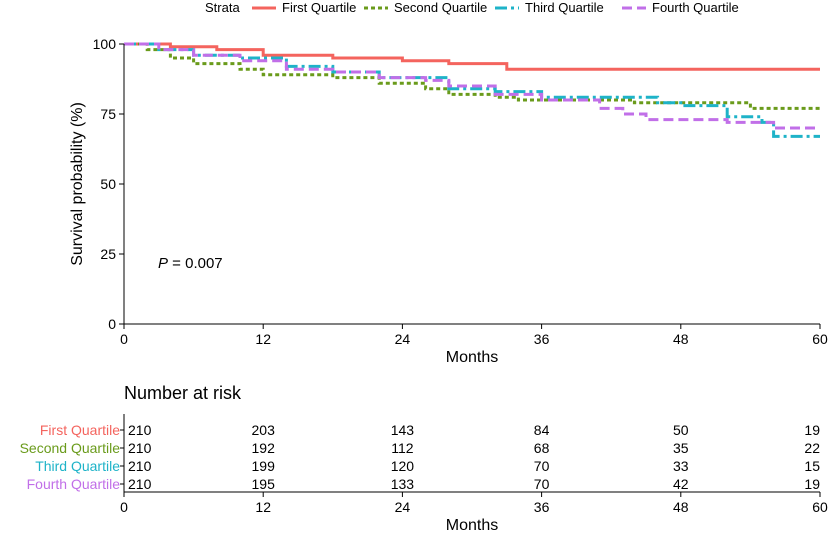  I want to click on x-tick-label: 48, so click(681, 339).